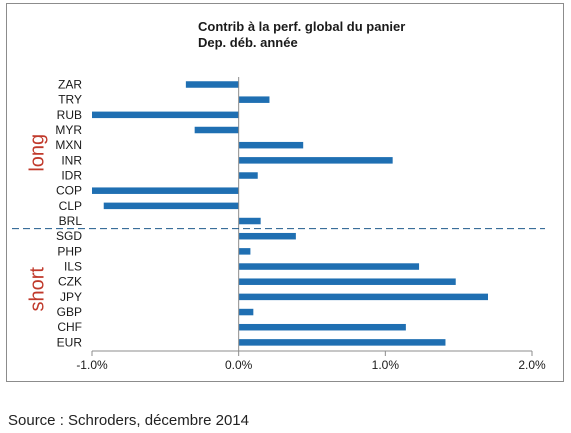 The image size is (571, 433). I want to click on category-label-cop: COP, so click(69, 191).